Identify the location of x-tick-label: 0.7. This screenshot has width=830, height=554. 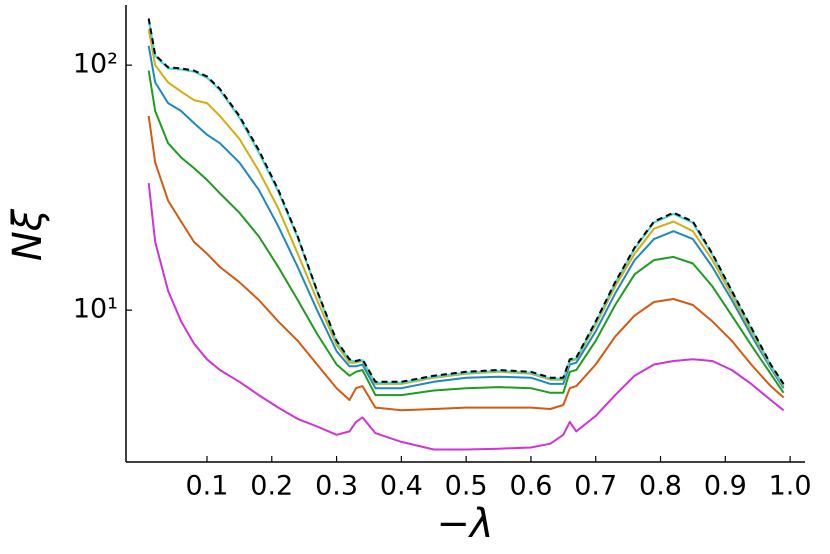
(595, 486).